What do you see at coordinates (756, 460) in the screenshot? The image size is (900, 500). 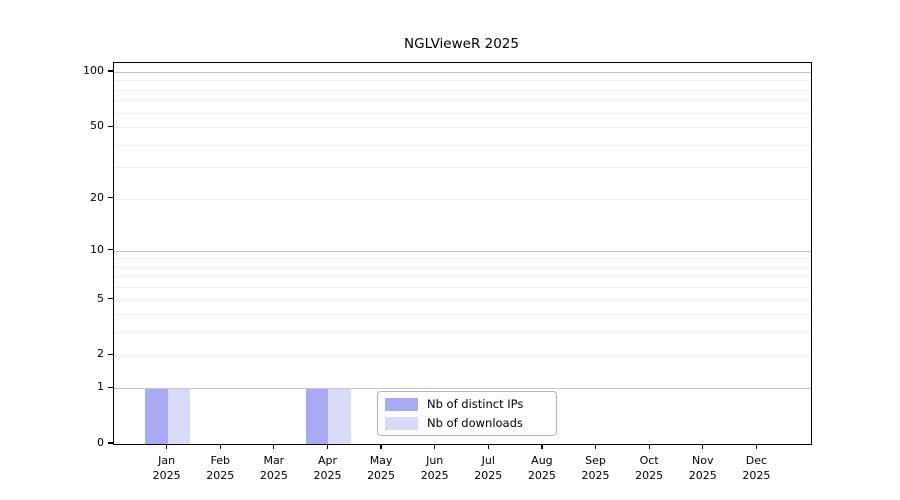 I see `x-tick-month: Dec` at bounding box center [756, 460].